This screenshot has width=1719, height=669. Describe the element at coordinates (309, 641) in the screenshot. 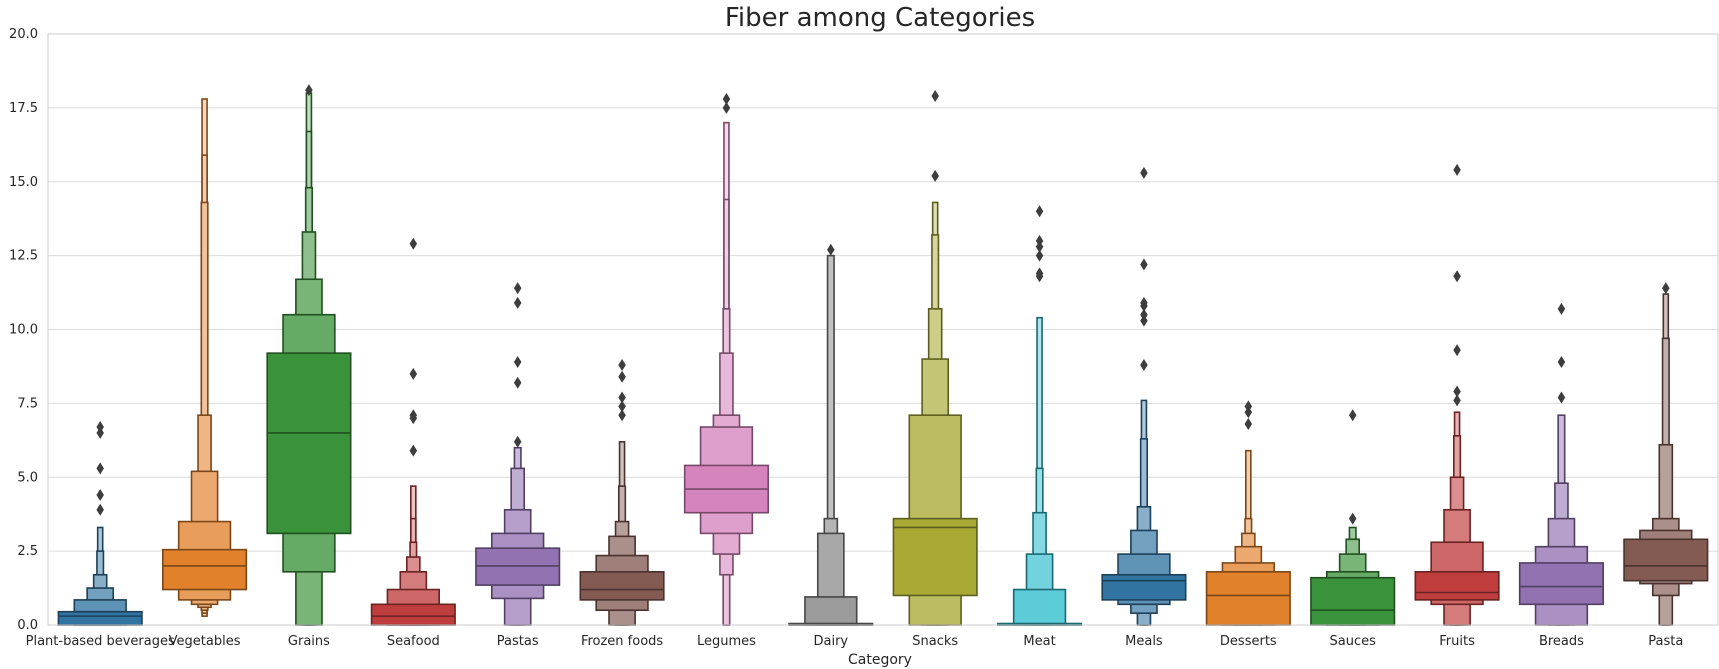

I see `x-tick-label: Grains` at that location.